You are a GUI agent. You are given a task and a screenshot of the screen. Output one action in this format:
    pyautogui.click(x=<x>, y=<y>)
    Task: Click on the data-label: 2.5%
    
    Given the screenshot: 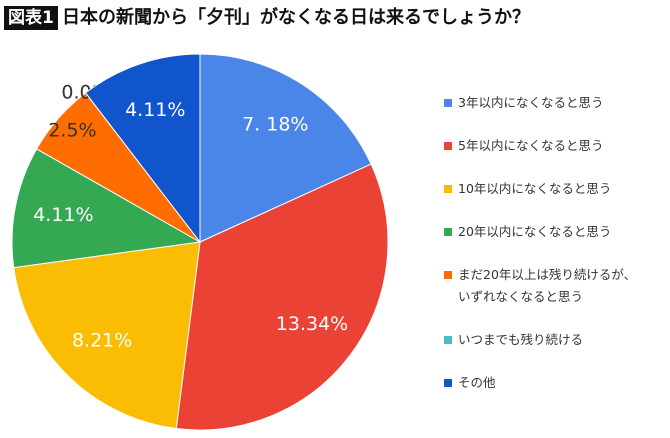 What is the action you would take?
    pyautogui.click(x=72, y=130)
    